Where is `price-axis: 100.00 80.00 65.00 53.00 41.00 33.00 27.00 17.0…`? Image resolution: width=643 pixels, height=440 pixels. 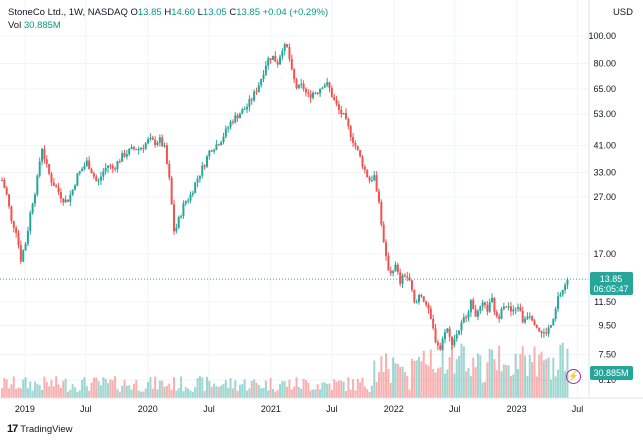
price-axis: 100.00 80.00 65.00 53.00 41.00 33.00 27.00 17.0… is located at coordinates (602, 208).